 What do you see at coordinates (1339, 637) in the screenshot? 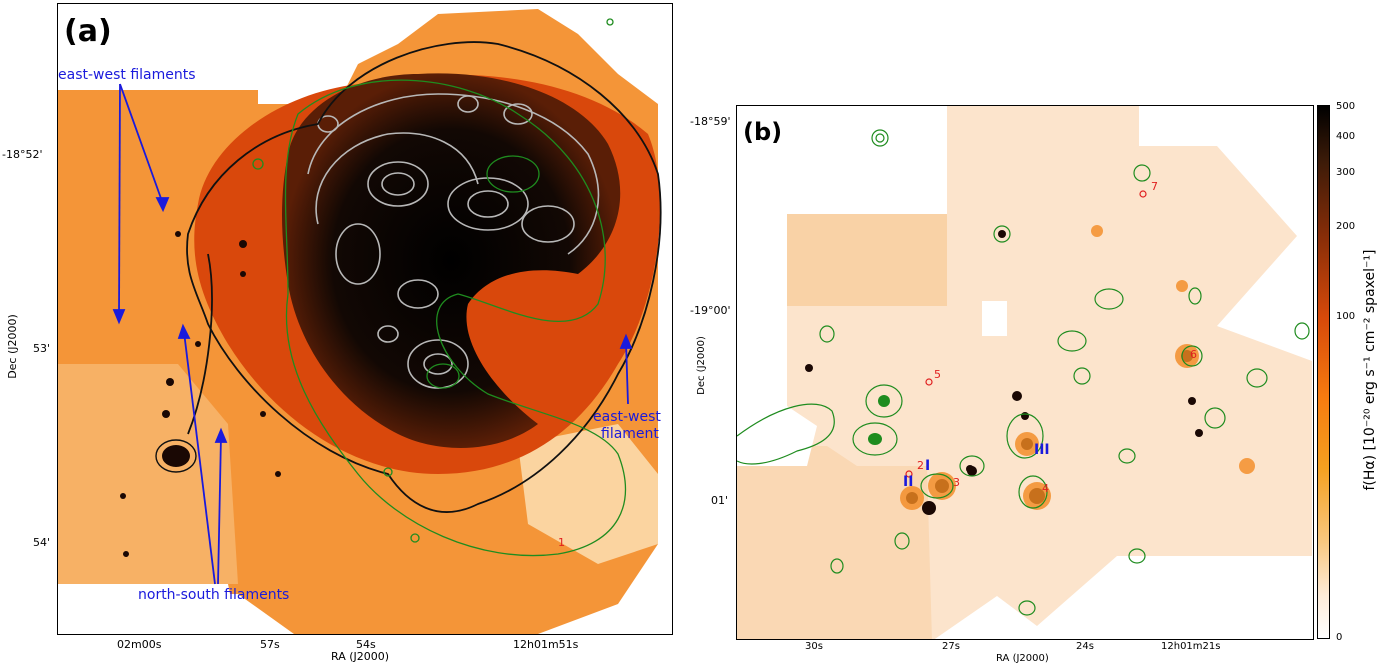
I see `colorbar-tick-0: 0` at bounding box center [1339, 637].